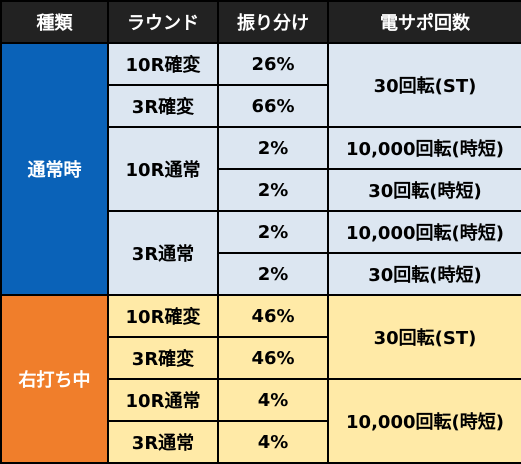  Describe the element at coordinates (273, 64) in the screenshot. I see `share-cell: 26%` at that location.